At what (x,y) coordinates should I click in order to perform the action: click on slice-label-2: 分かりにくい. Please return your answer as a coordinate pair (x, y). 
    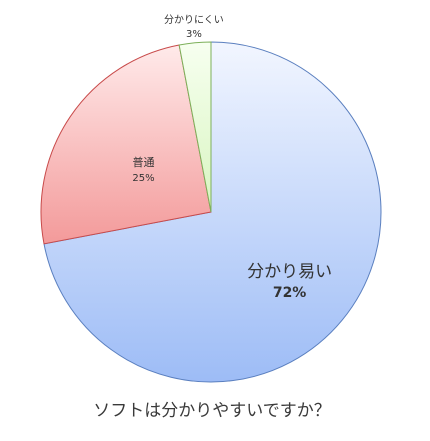
    Looking at the image, I should click on (194, 20).